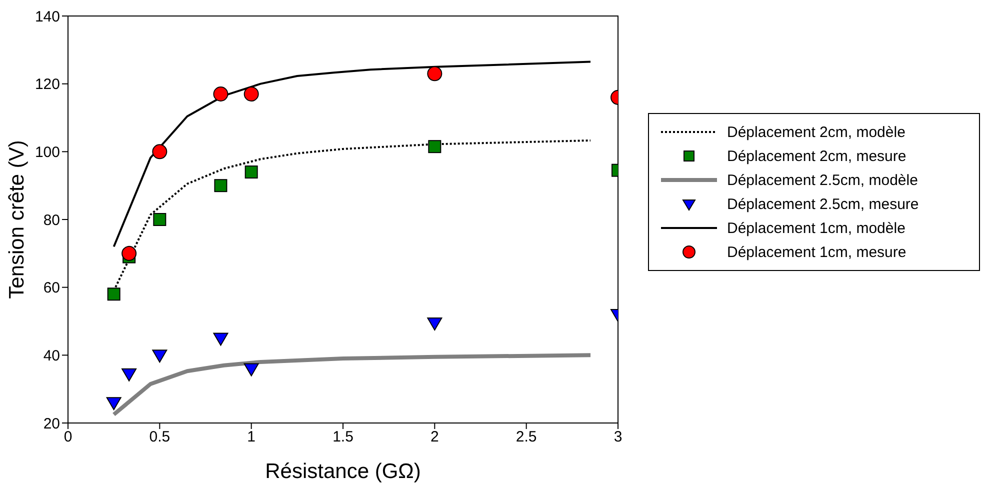 The image size is (986, 504). I want to click on legend-label: Déplacement 1cm, modèle, so click(816, 228).